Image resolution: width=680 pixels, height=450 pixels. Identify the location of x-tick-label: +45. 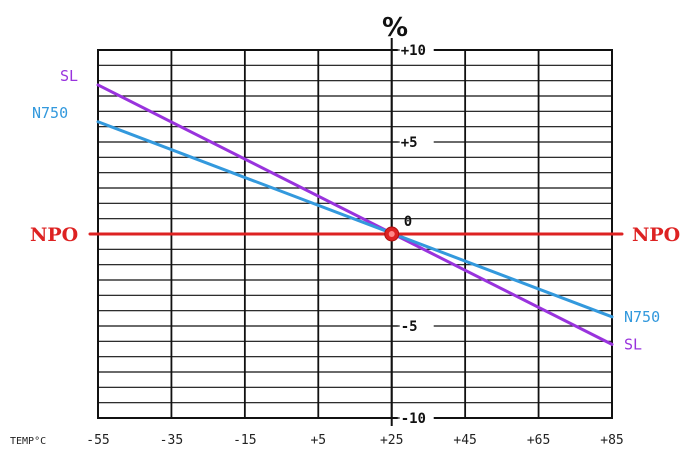
(464, 440).